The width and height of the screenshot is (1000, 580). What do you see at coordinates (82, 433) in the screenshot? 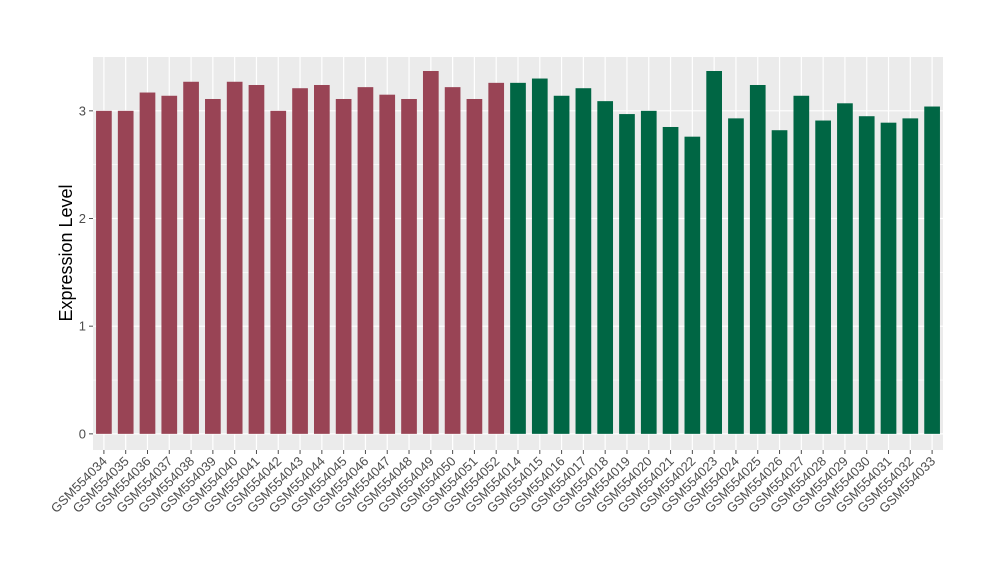
I see `y-tick-label: 0` at bounding box center [82, 433].